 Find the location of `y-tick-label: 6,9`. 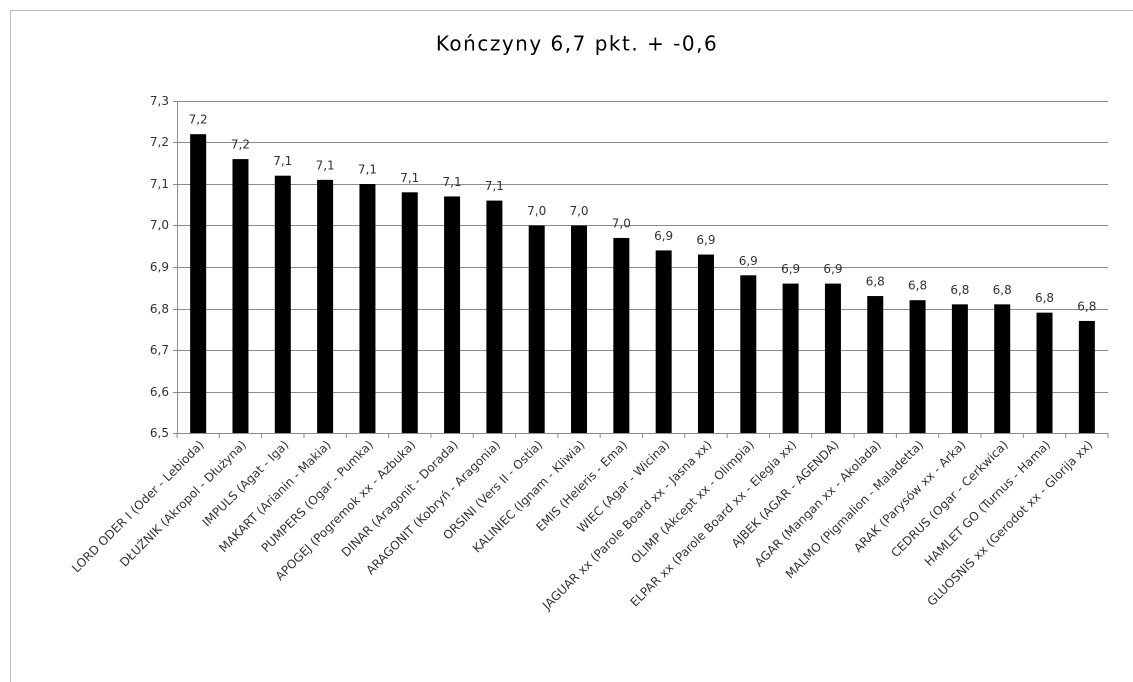

y-tick-label: 6,9 is located at coordinates (159, 267).